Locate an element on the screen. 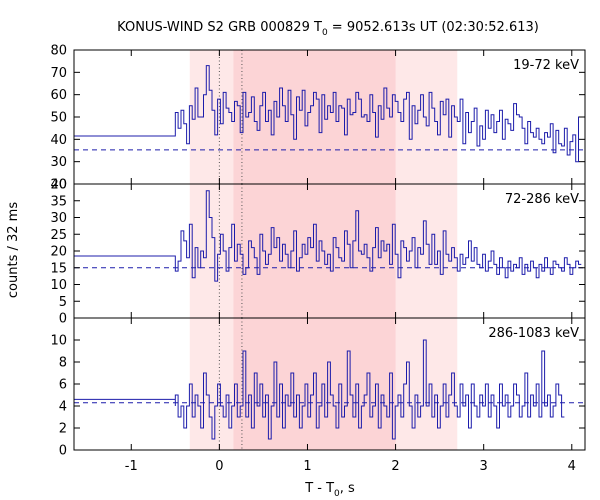 This screenshot has width=600, height=500. y-tick-label: 25 is located at coordinates (58, 235).